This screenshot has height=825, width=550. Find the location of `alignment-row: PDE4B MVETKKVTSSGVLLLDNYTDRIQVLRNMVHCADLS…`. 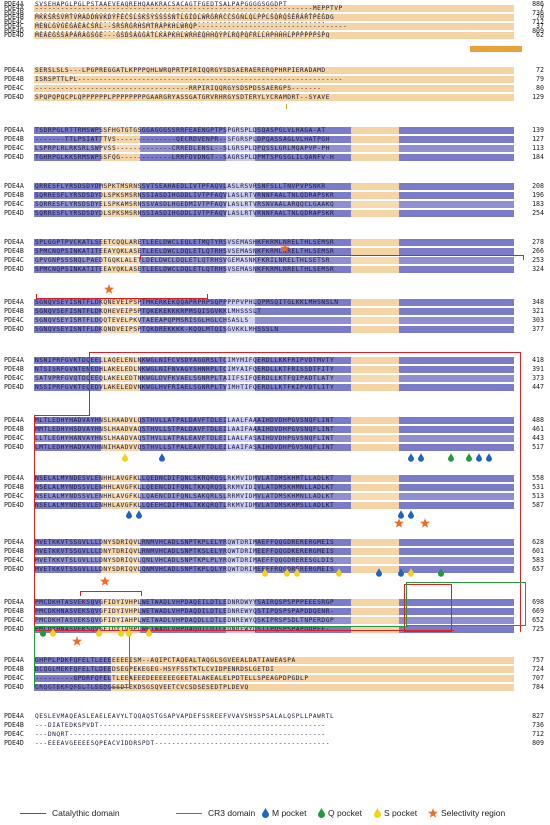

alignment-row: PDE4B MVETKKVTSSGVLLLDNYTDRIQVLRNMVHCADLS… is located at coordinates (275, 551).